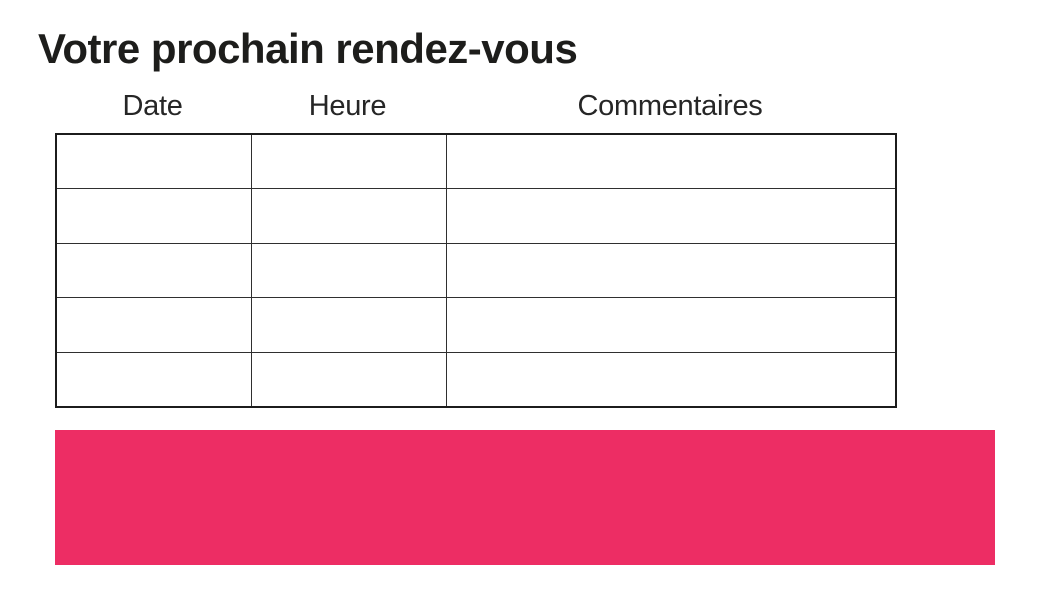 The image size is (1050, 600). Describe the element at coordinates (347, 106) in the screenshot. I see `column-header-heure: Heure` at that location.